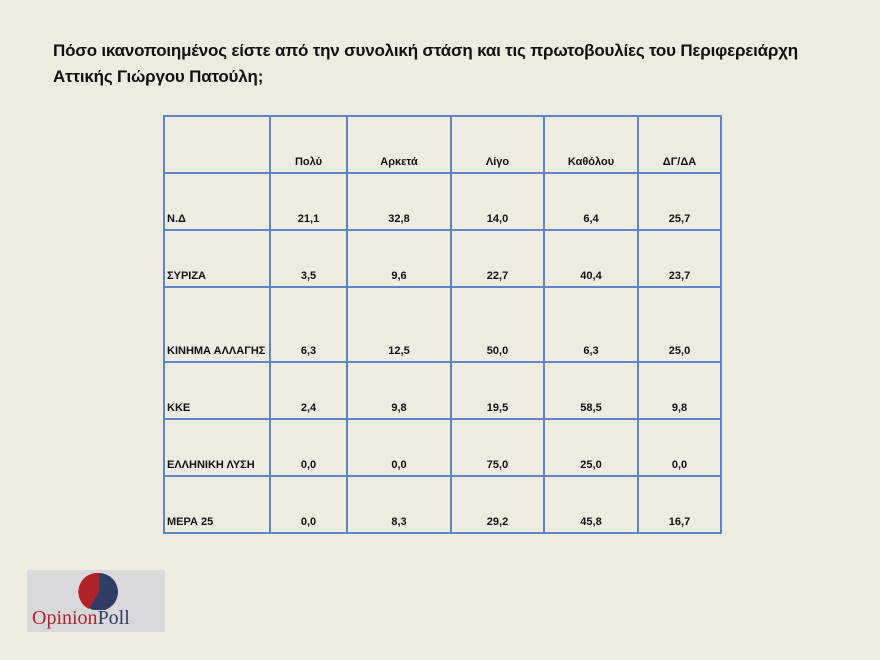 The image size is (880, 660). Describe the element at coordinates (679, 201) in the screenshot. I see `value-cell: 25,7` at that location.